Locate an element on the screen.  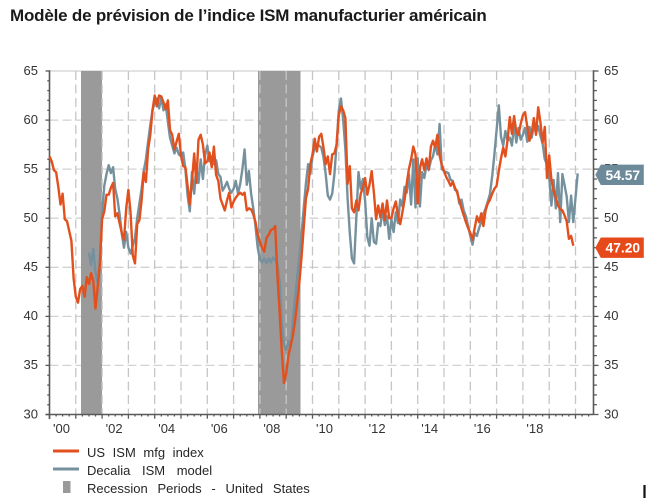
svg-text: '12 is located at coordinates (377, 428).